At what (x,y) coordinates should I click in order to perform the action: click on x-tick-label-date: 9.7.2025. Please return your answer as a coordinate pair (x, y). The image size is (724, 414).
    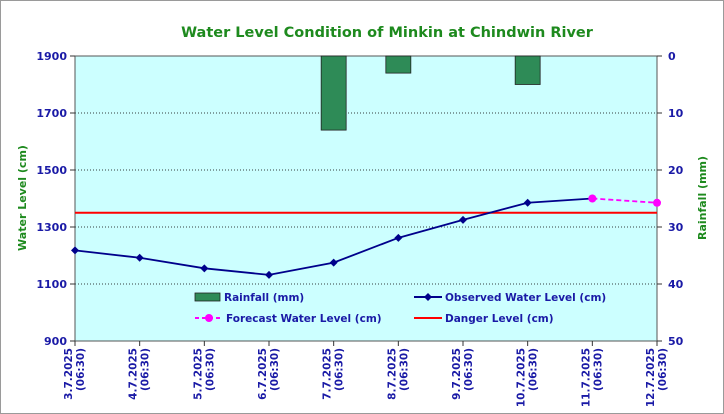
    Looking at the image, I should click on (457, 374).